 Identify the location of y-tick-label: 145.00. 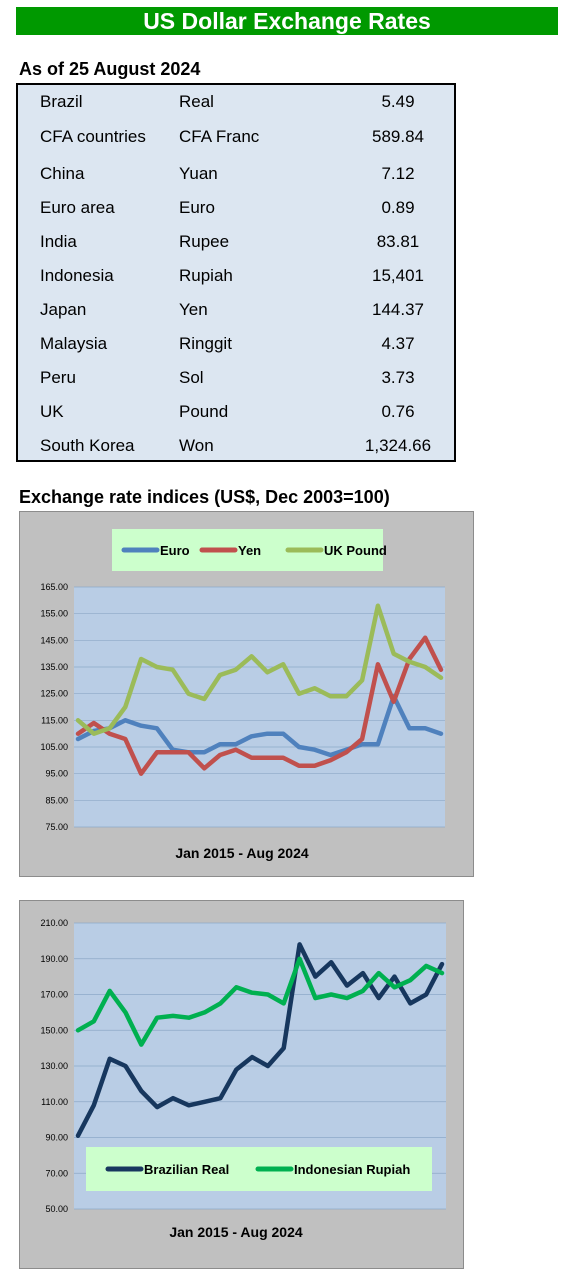
(54, 640).